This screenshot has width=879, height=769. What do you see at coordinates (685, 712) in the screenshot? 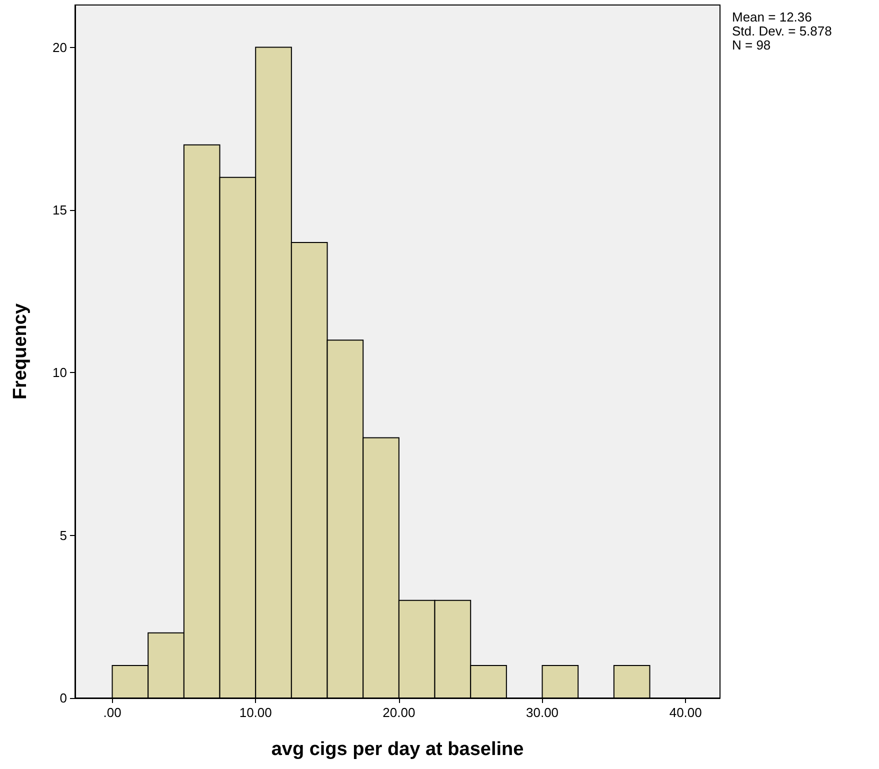
I see `x-tick-label: 40.00` at bounding box center [685, 712].